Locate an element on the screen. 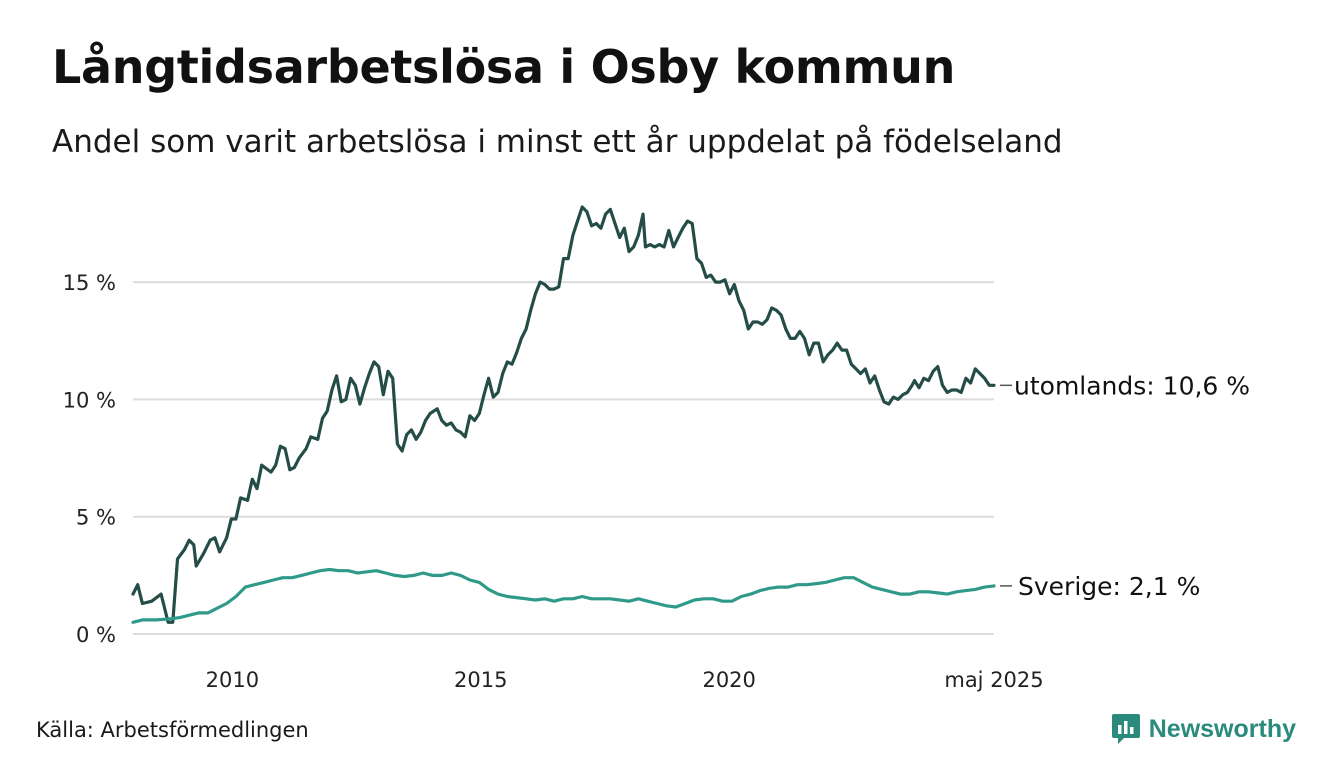  series-end-labels: utomlands: 10,6 % Sverige: 2,1 % is located at coordinates (1125, 486).